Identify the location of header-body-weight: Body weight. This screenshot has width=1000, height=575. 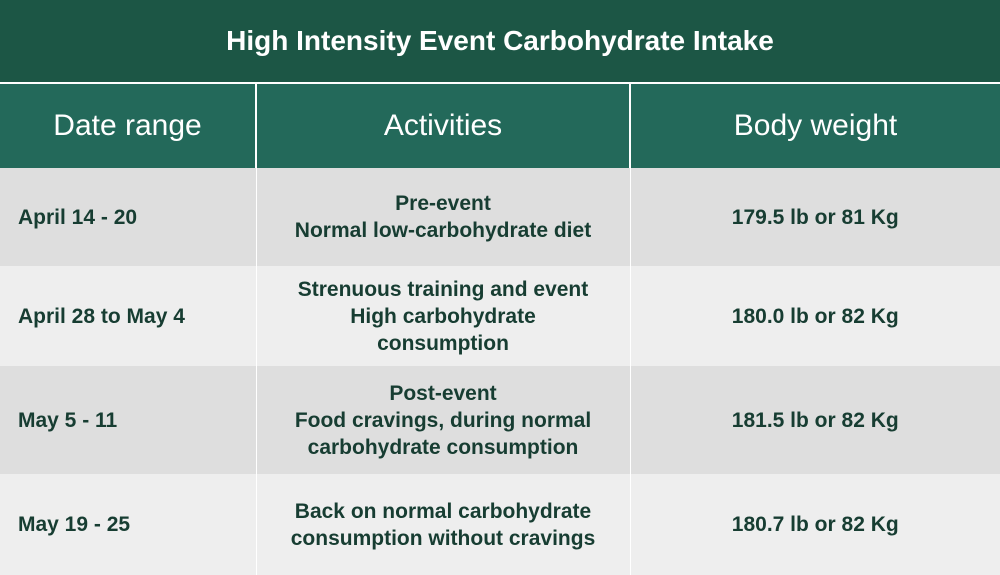
(815, 126).